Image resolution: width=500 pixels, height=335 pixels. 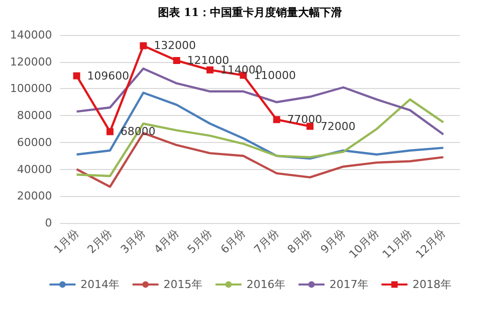 What do you see at coordinates (260, 126) in the screenshot?
I see `line-series` at bounding box center [260, 126].